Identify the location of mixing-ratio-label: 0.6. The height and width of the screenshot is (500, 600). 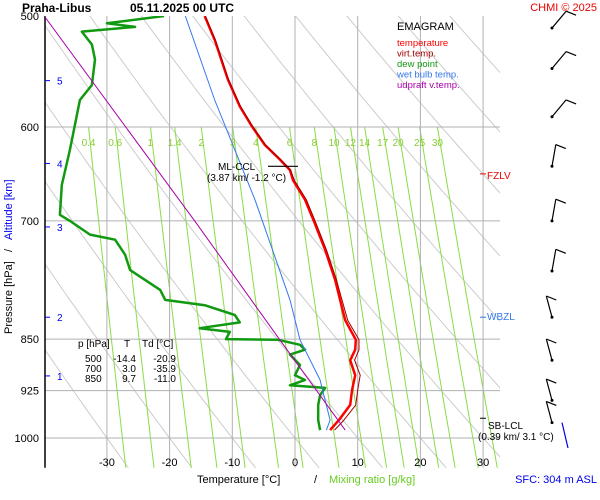
(115, 143).